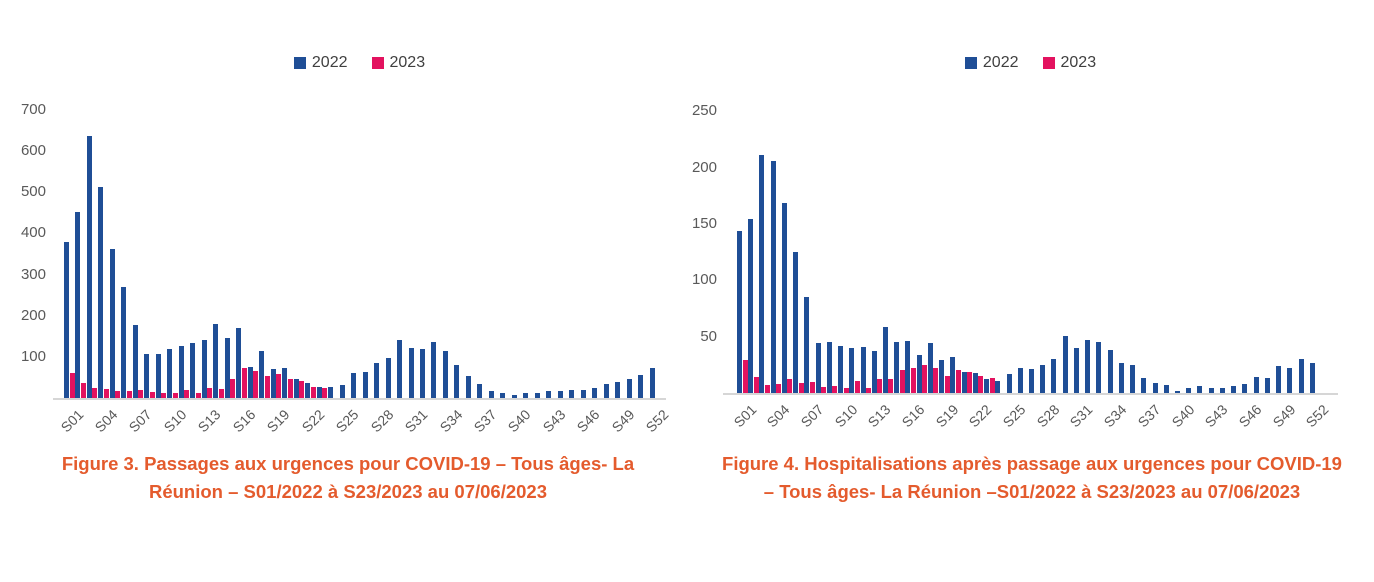 Image resolution: width=1374 pixels, height=582 pixels. I want to click on x-tick-S22: S22, so click(313, 421).